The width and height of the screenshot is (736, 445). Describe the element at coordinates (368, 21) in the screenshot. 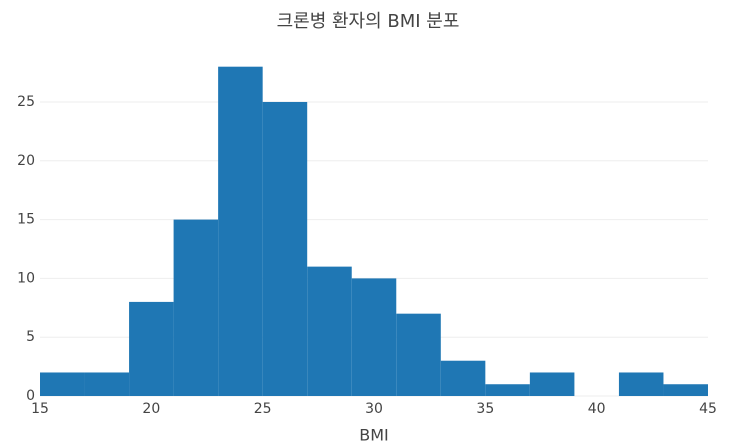

I see `chart-title: 크론병 환자의 BMI 분포` at that location.